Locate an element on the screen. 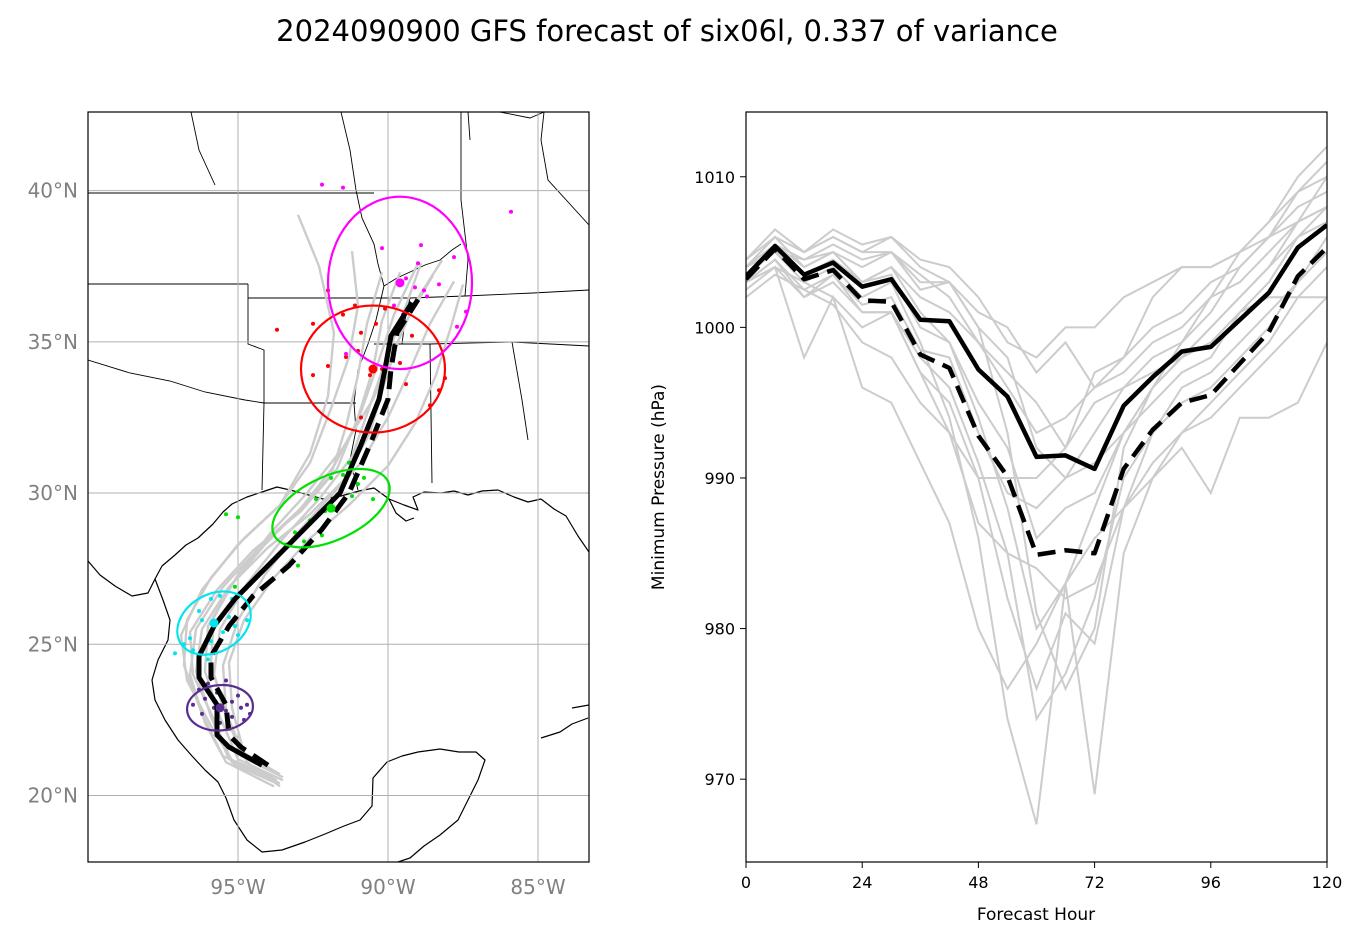 This screenshot has height=941, width=1361. pressure-xtick-label: 120 is located at coordinates (1327, 882).